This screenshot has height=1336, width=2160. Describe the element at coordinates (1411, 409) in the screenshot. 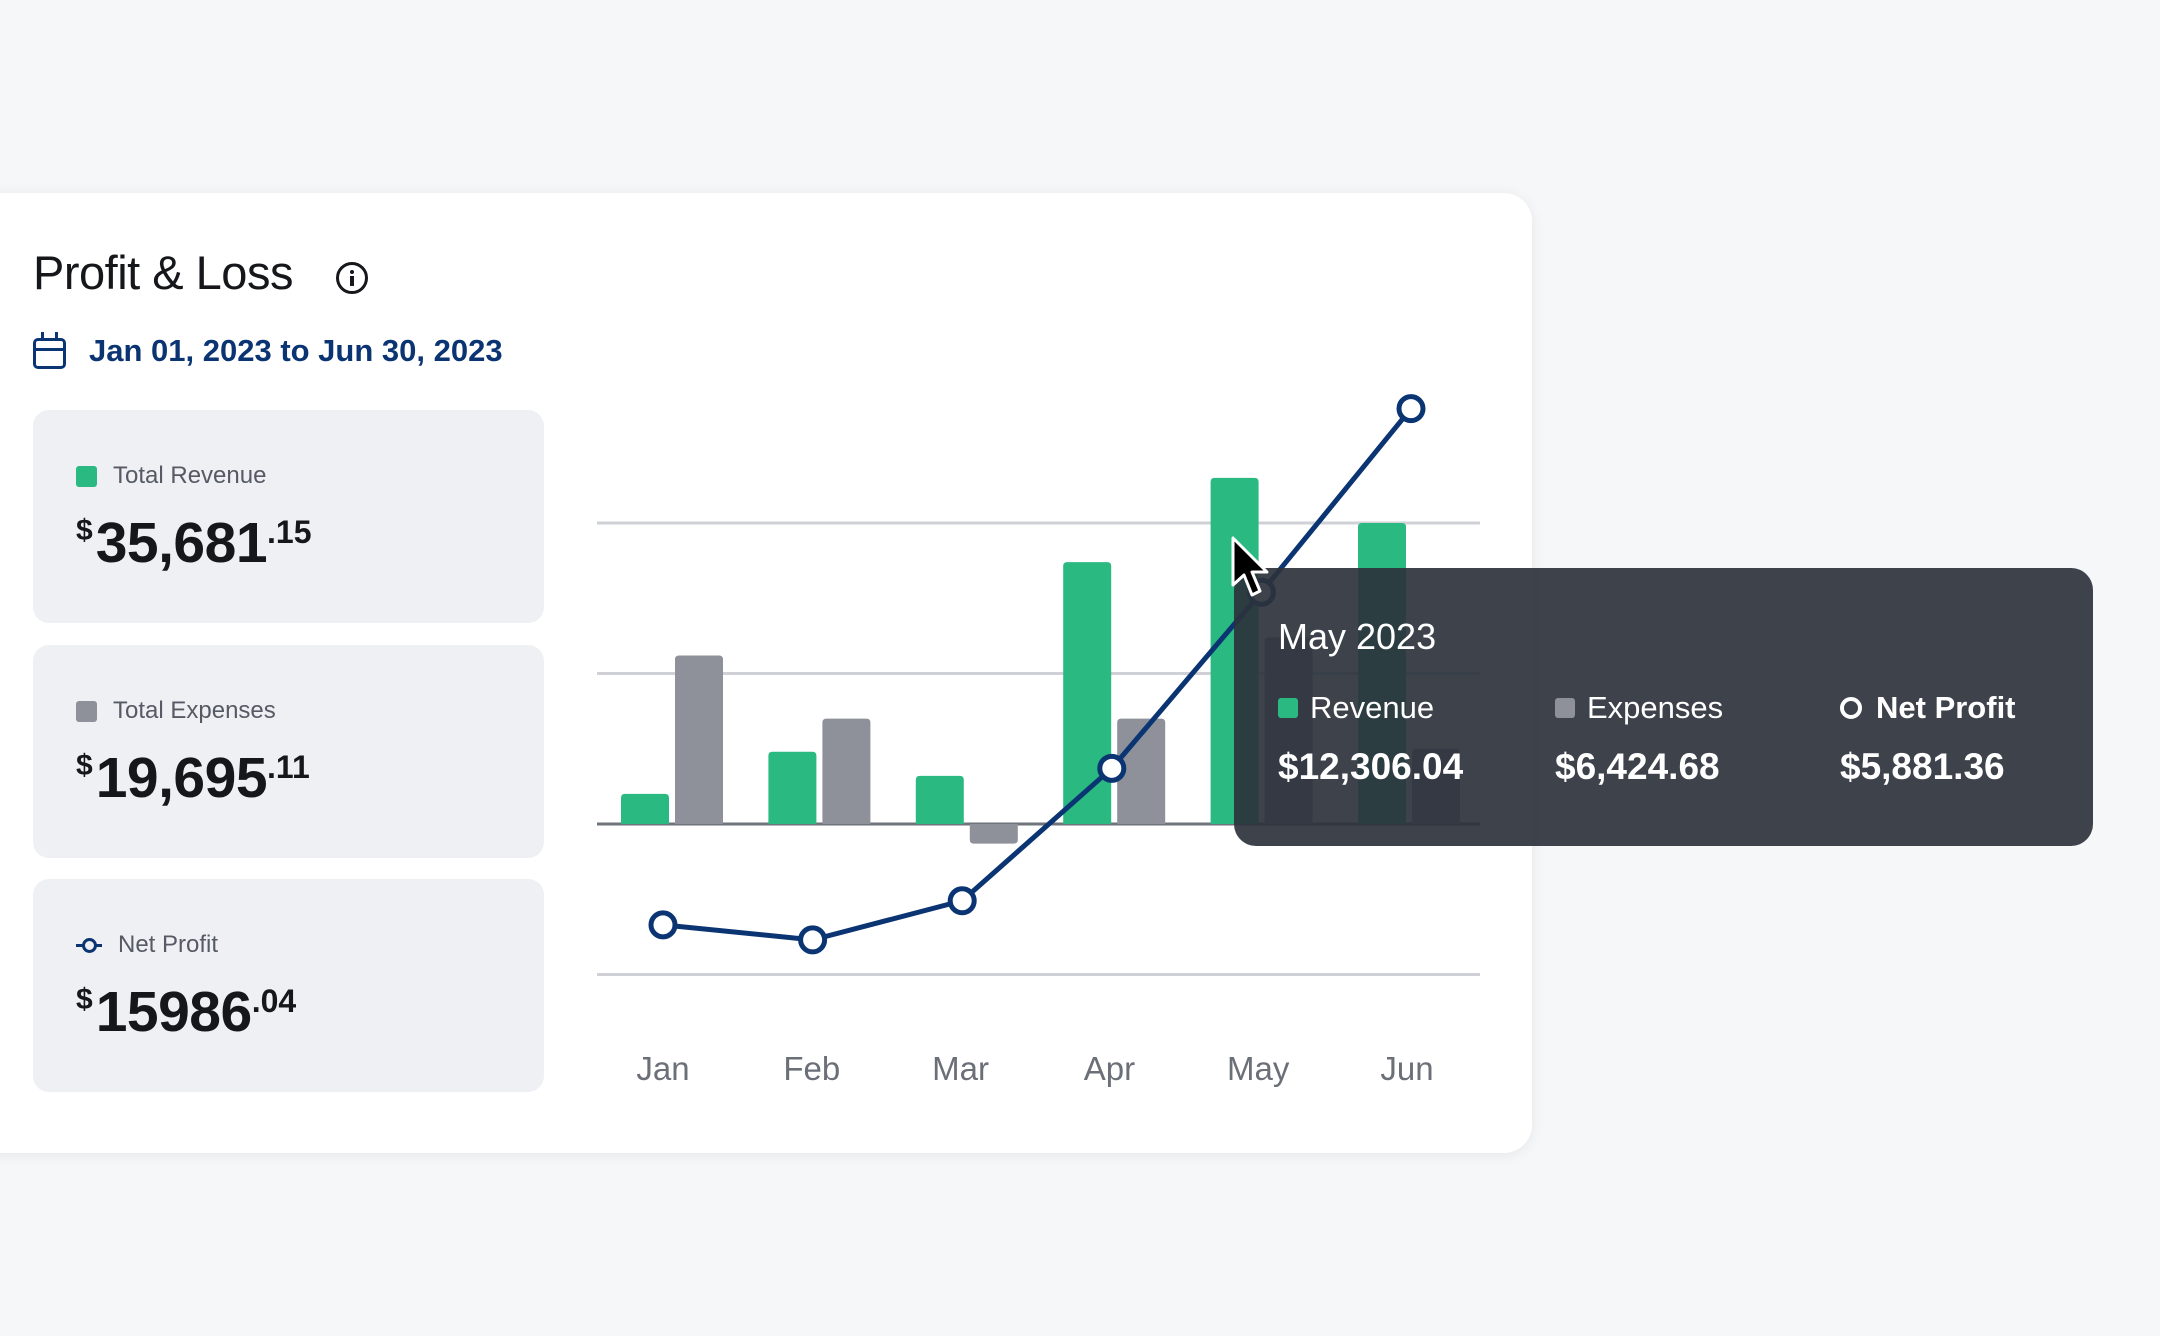

I see `net-profit-point-jun` at that location.